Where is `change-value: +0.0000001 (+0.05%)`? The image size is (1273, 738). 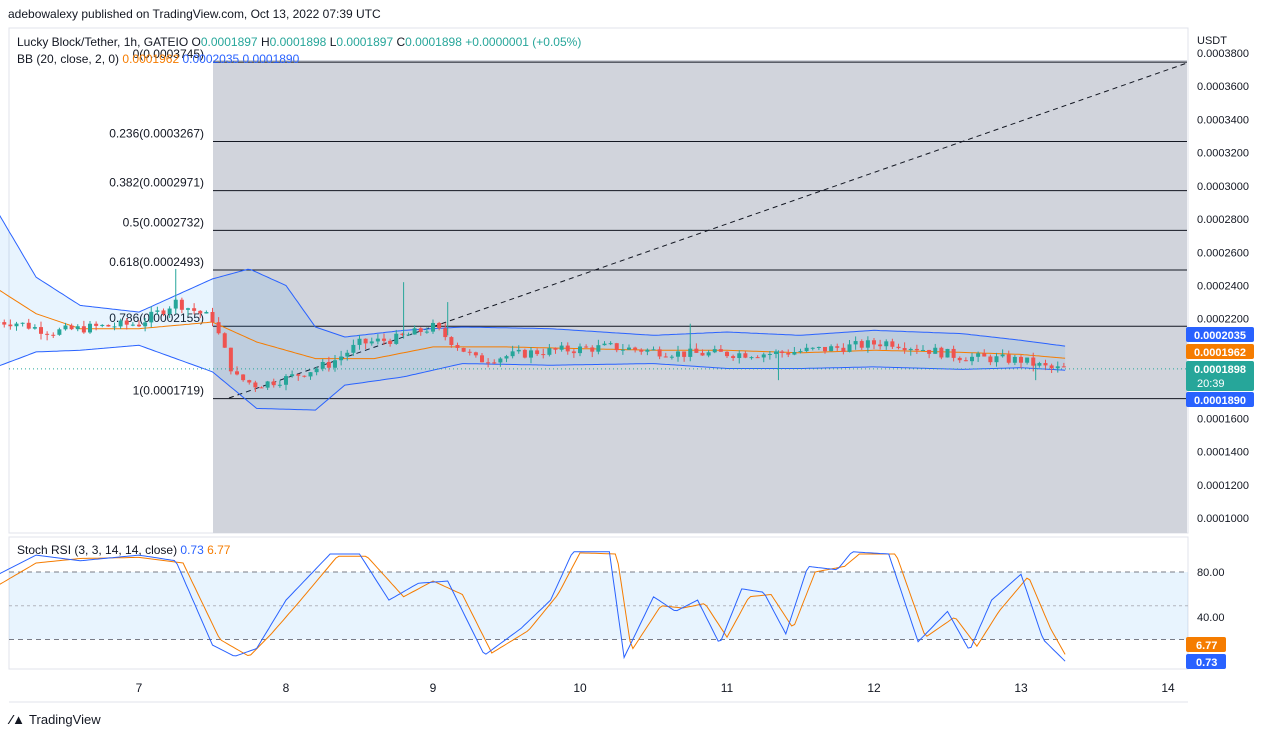
change-value: +0.0000001 (+0.05%) is located at coordinates (523, 42).